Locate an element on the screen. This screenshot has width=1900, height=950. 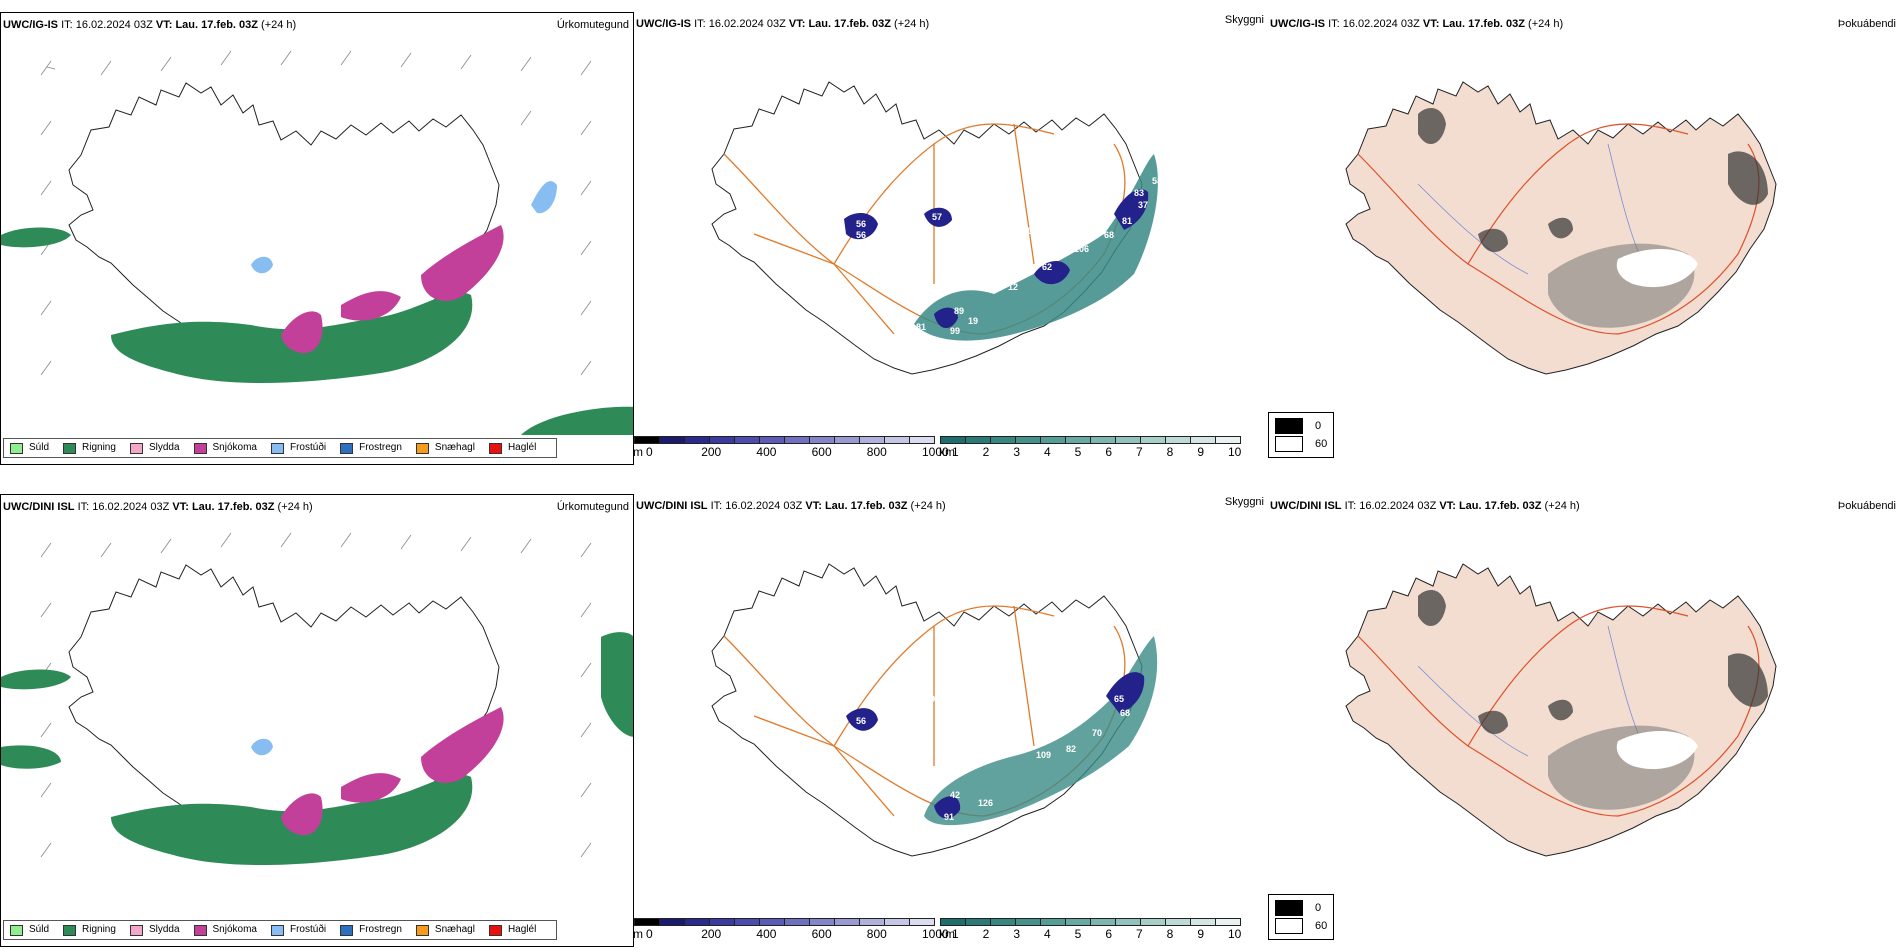
fog-legend-item: 60 is located at coordinates (1301, 444).